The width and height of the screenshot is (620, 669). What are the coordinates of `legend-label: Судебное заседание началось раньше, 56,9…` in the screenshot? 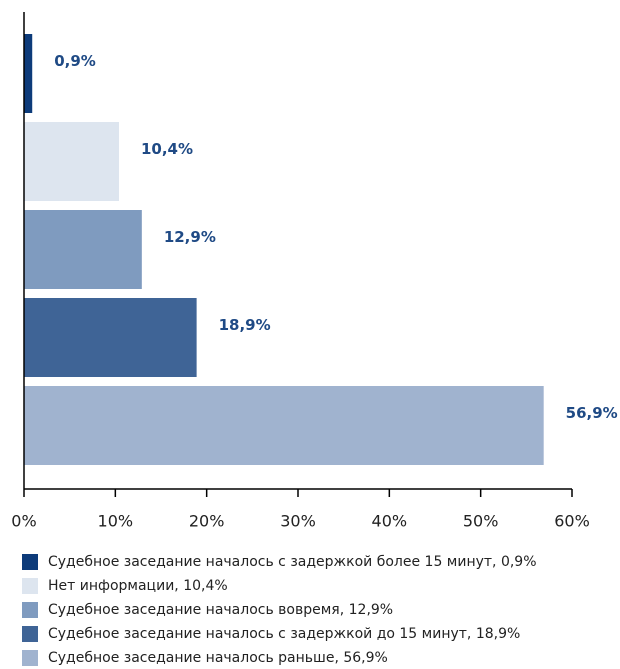 It's located at (218, 658).